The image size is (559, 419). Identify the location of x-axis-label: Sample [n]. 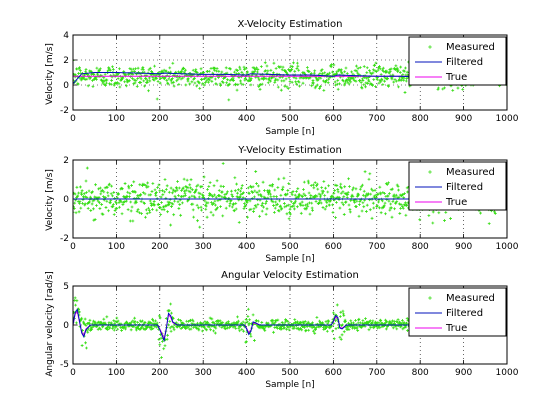
(289, 132).